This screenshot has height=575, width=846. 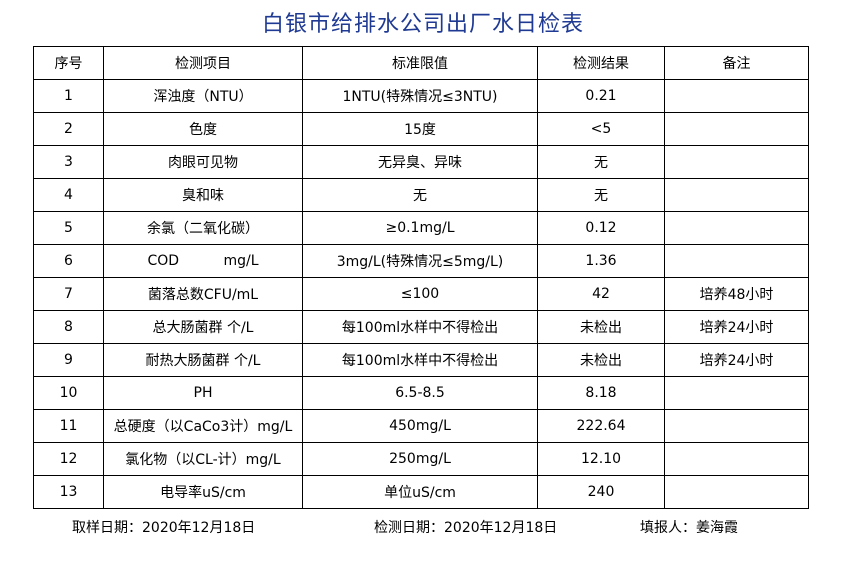 What do you see at coordinates (68, 459) in the screenshot?
I see `row-number-cell: 12` at bounding box center [68, 459].